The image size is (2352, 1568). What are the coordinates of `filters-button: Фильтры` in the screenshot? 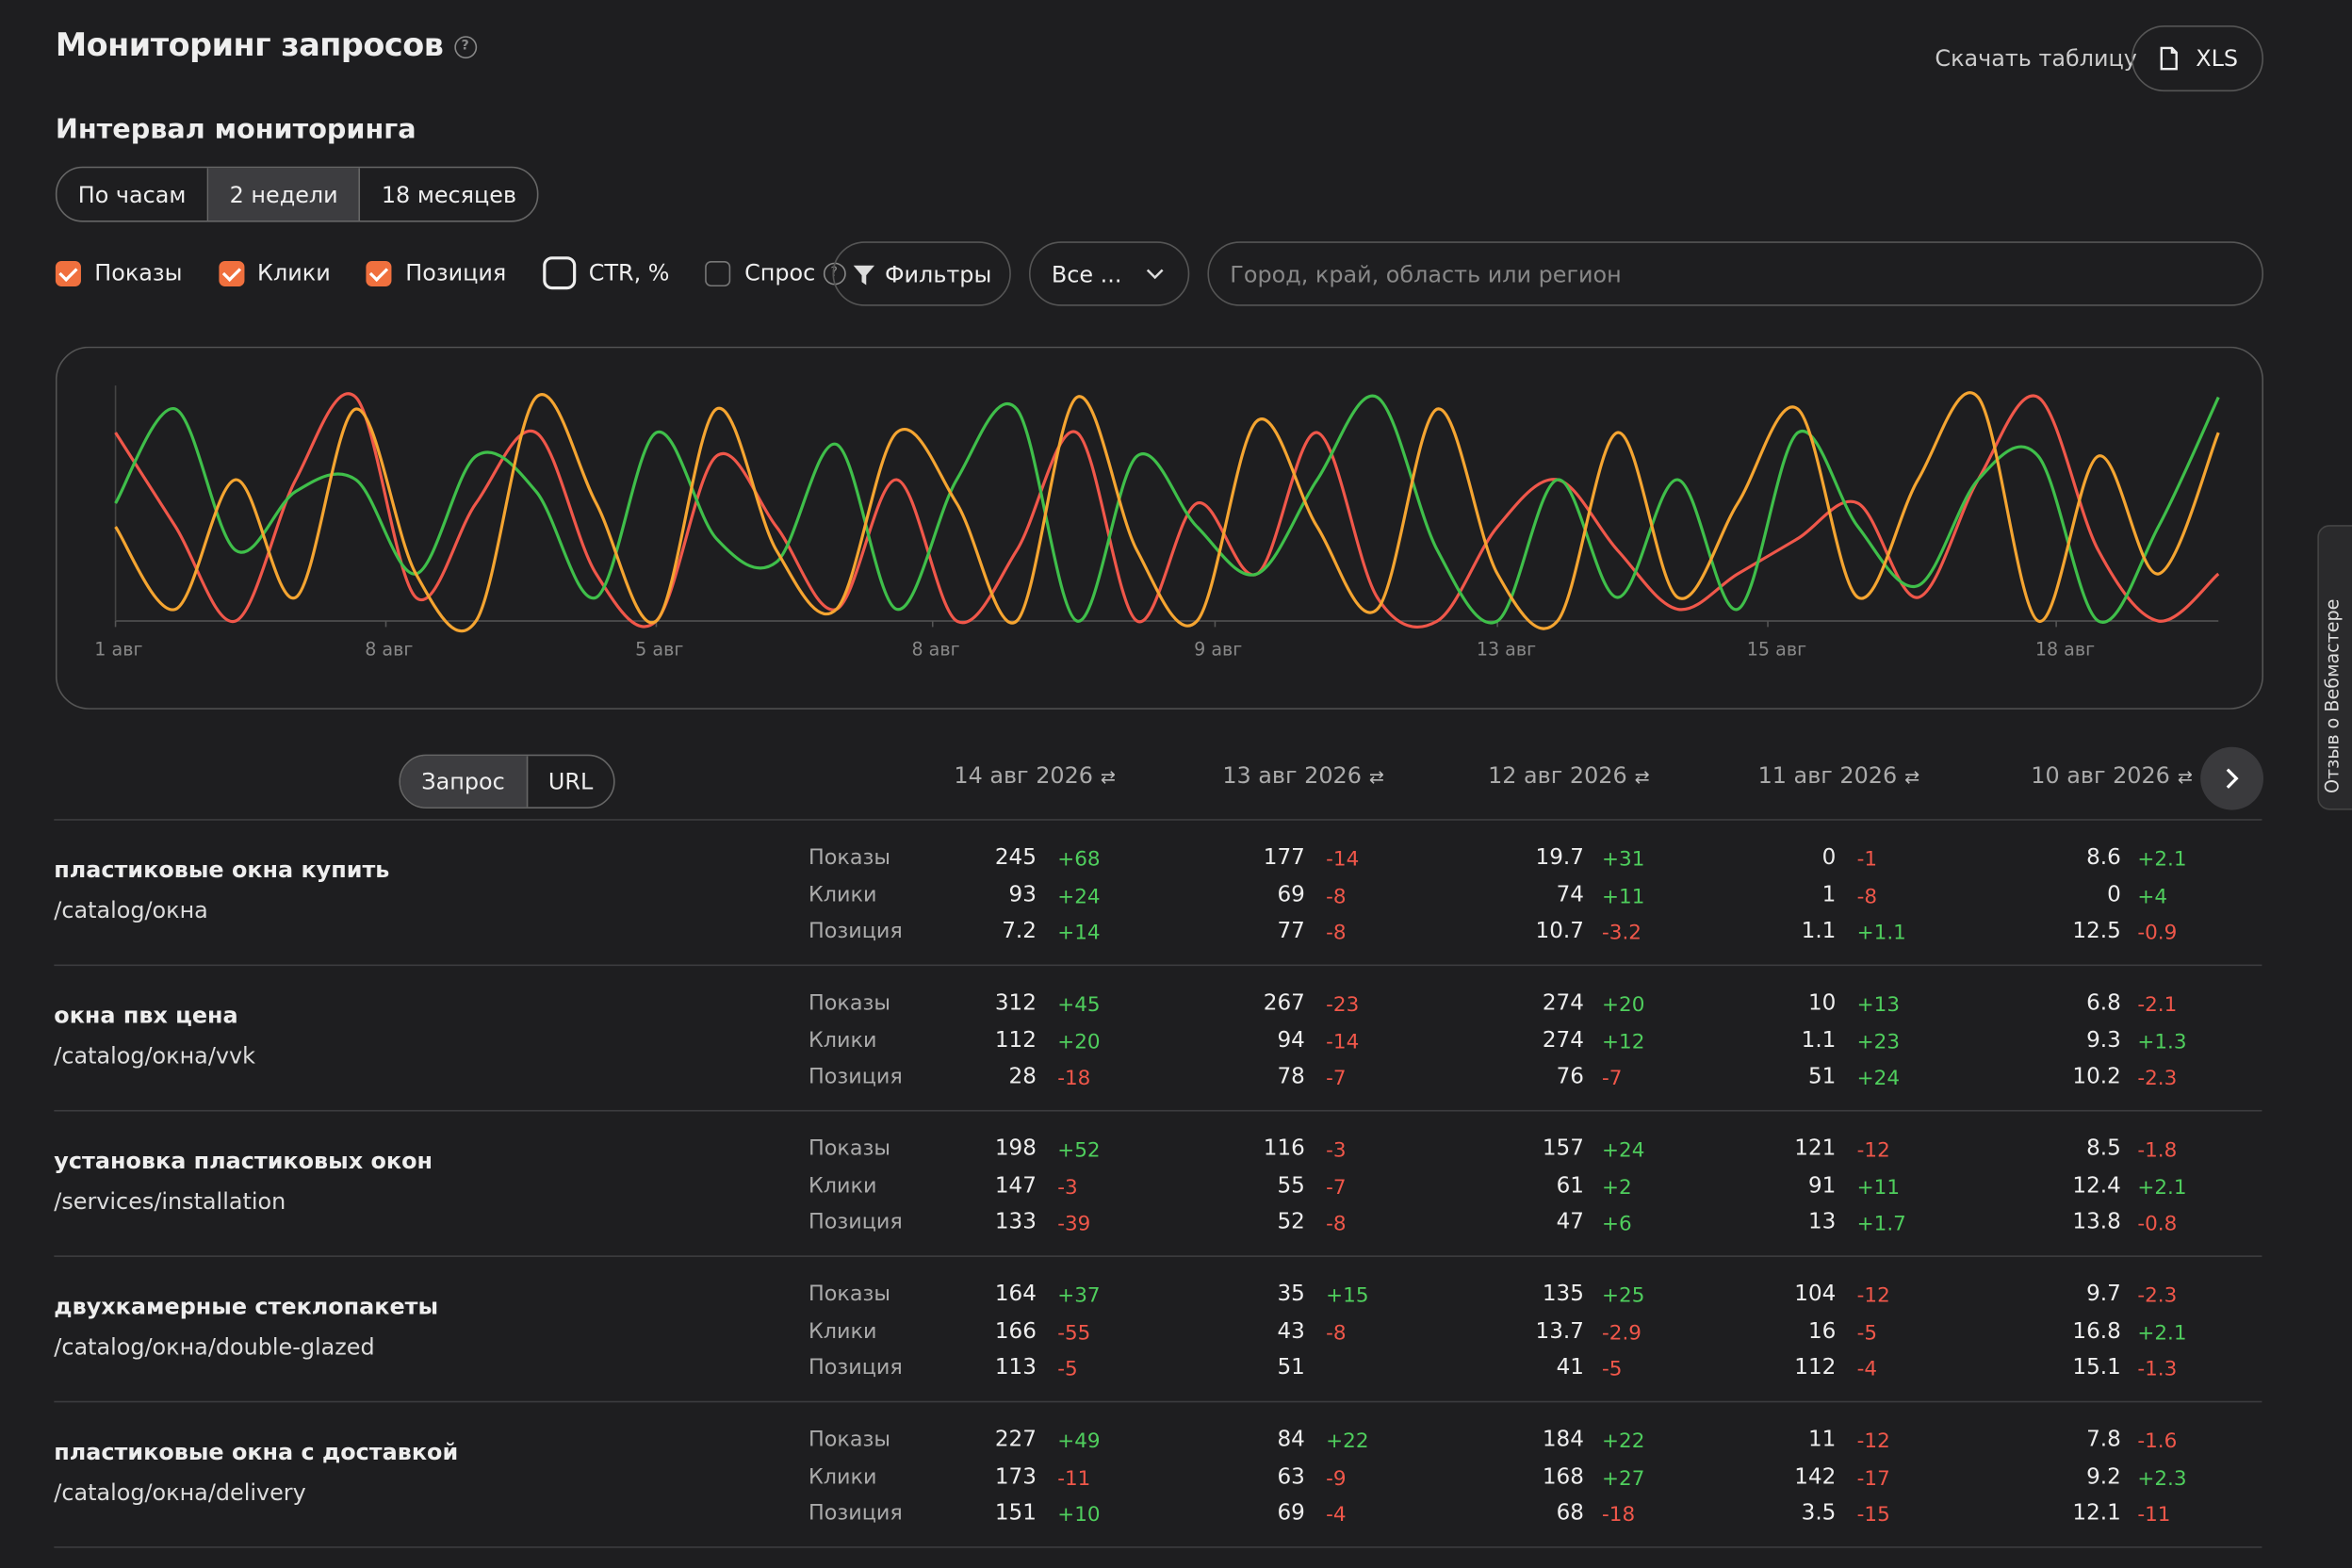 It's located at (921, 273).